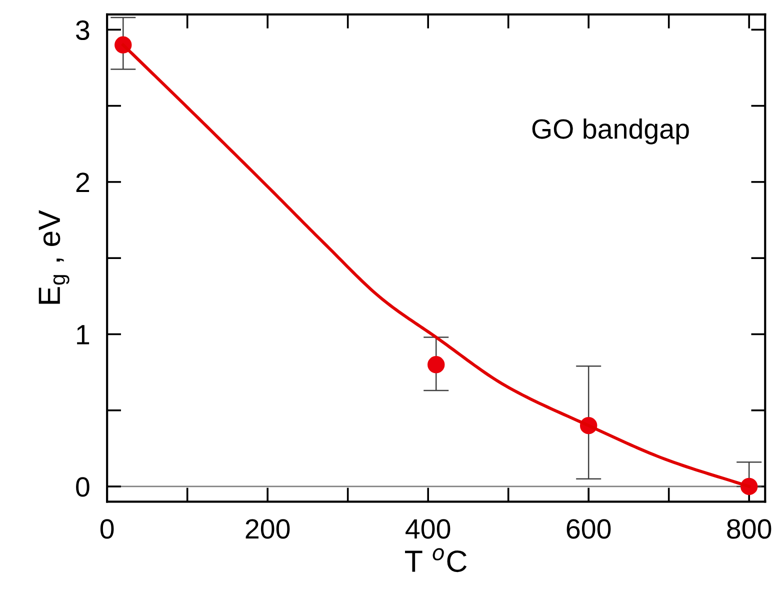 This screenshot has width=776, height=603. I want to click on y-tick-label: 1, so click(83, 334).